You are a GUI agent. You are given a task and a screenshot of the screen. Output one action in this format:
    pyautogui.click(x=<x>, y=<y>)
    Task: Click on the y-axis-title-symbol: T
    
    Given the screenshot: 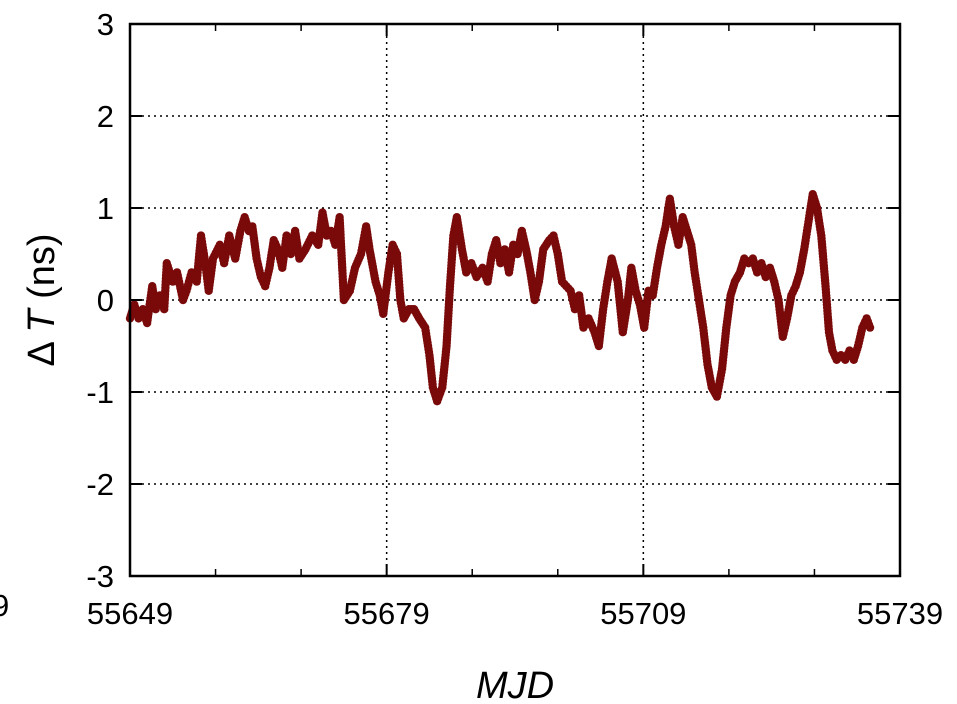 What is the action you would take?
    pyautogui.click(x=42, y=320)
    